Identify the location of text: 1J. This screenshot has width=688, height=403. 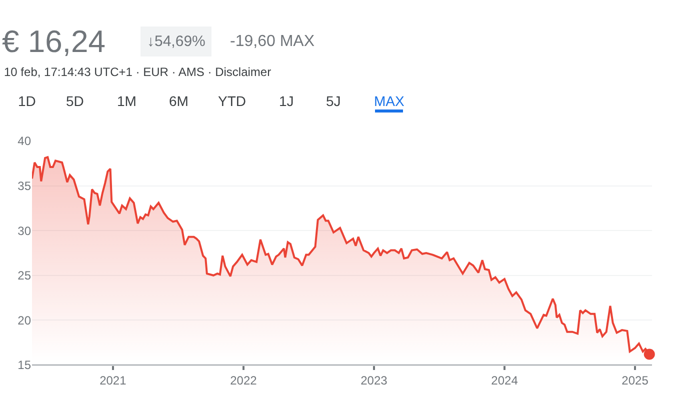
(286, 101).